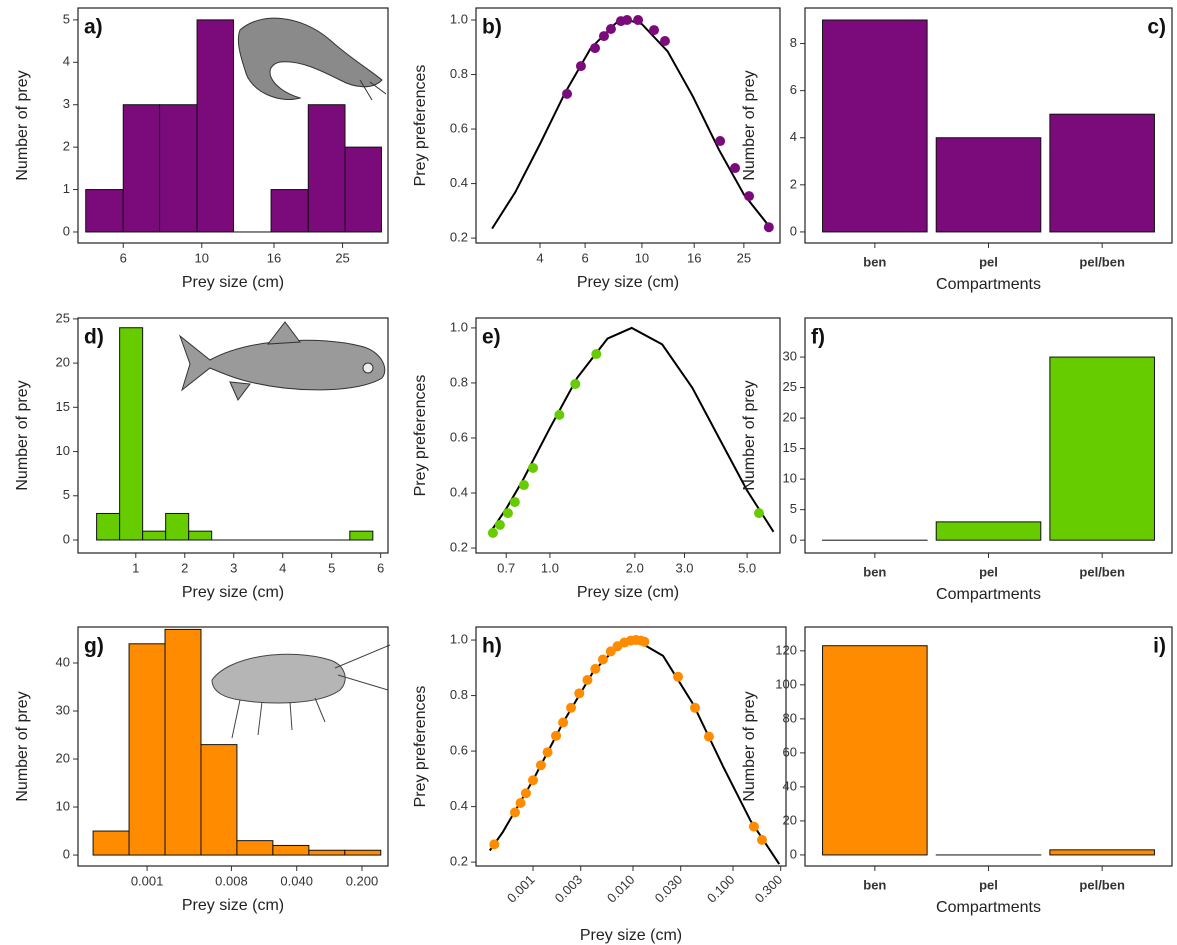 This screenshot has width=1177, height=945. Describe the element at coordinates (63, 317) in the screenshot. I see `y-tick-label: 25` at that location.